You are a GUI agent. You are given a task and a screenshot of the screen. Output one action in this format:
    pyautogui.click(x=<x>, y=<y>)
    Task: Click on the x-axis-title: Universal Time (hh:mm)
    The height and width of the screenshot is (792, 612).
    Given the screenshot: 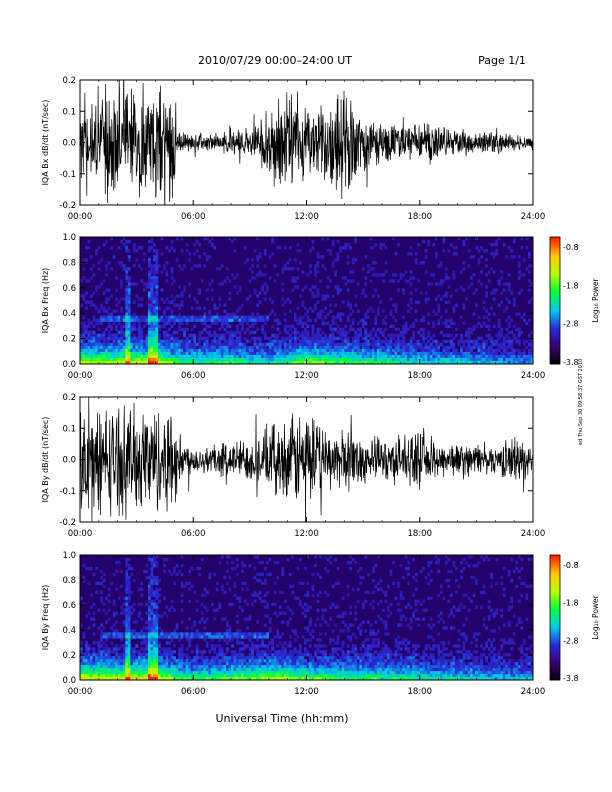 What is the action you would take?
    pyautogui.click(x=282, y=718)
    